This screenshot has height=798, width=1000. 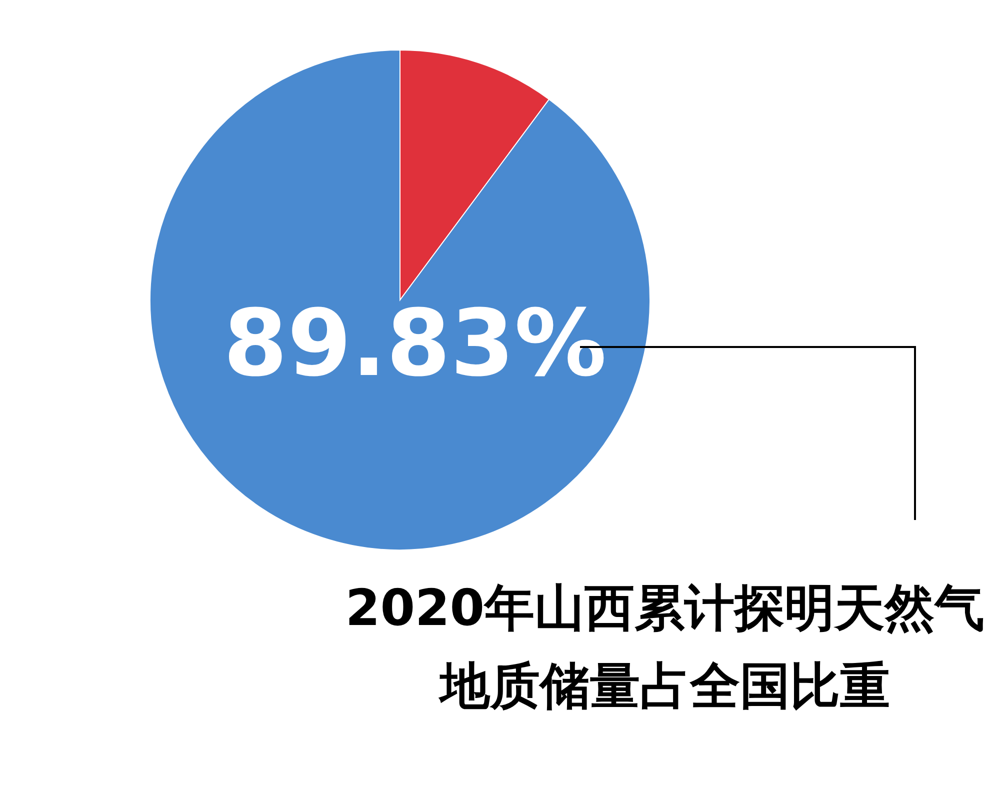 I want to click on data-label: 89.83%, so click(x=415, y=343).